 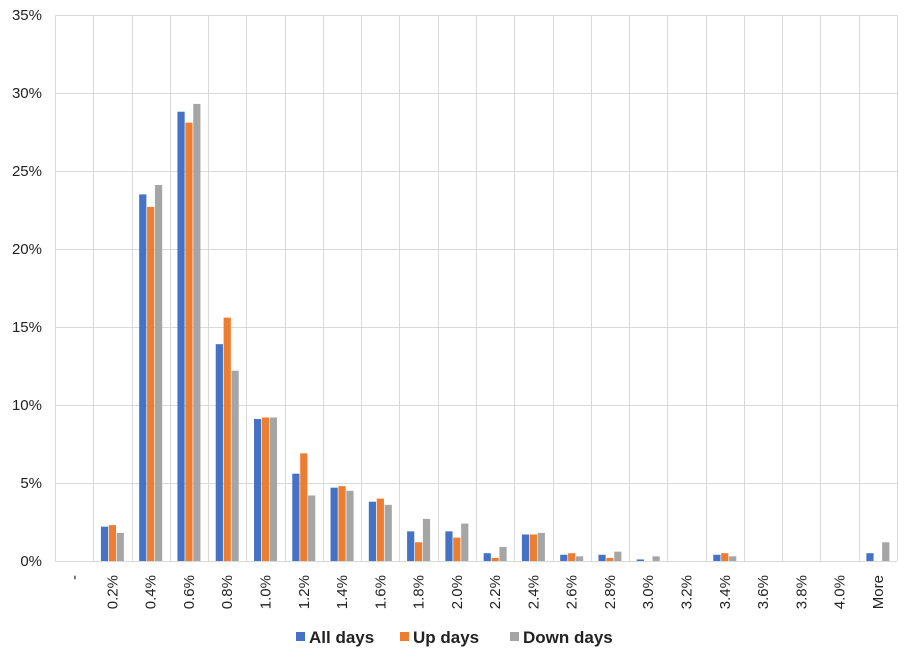 What do you see at coordinates (189, 592) in the screenshot?
I see `x-tick-label: 0.6%` at bounding box center [189, 592].